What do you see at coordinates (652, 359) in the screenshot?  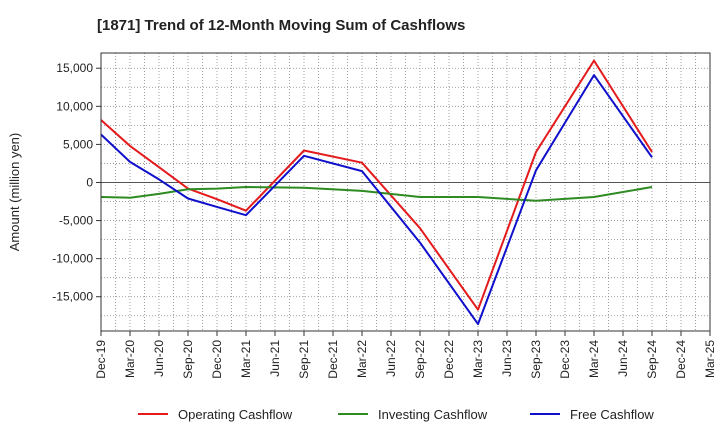 I see `x-tick-label: Sep-24` at bounding box center [652, 359].